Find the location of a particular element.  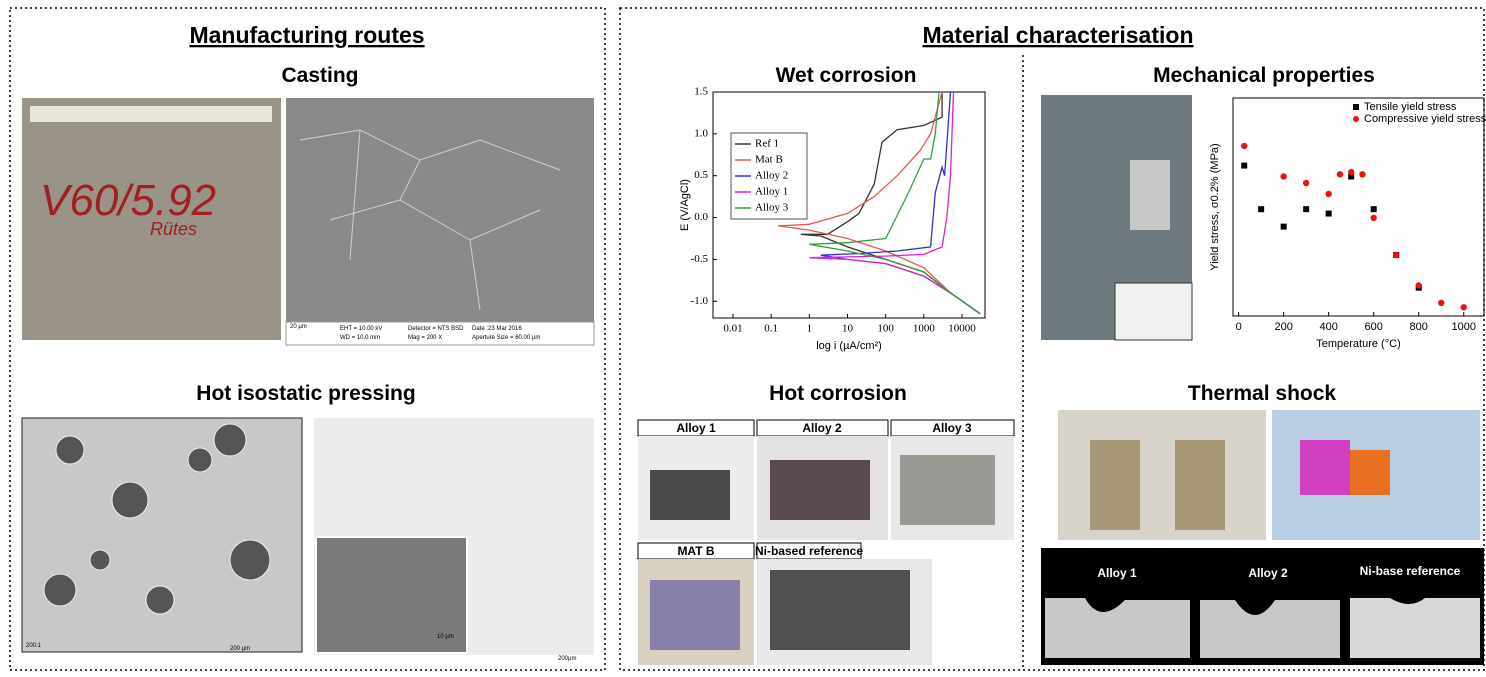

sample-label: Alloy 3 is located at coordinates (952, 428).